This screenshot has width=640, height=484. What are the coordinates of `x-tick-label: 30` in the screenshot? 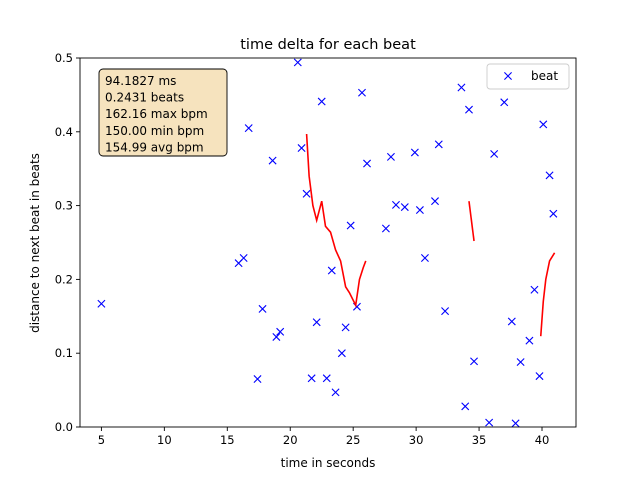 It's located at (416, 440).